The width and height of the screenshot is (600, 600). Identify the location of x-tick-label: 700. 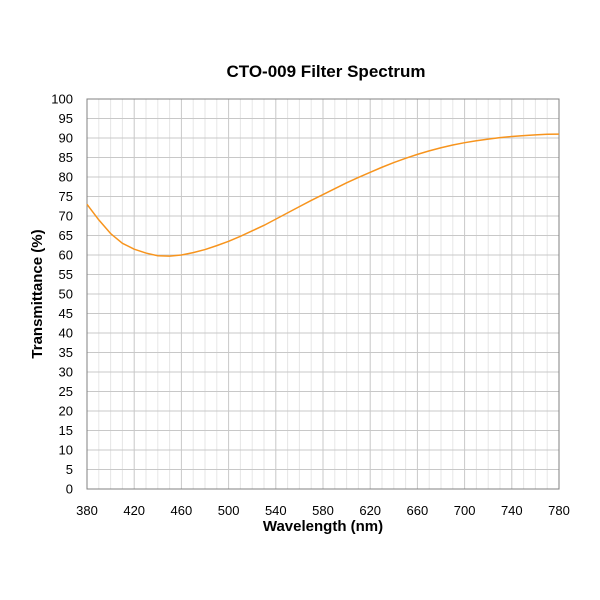
(465, 510).